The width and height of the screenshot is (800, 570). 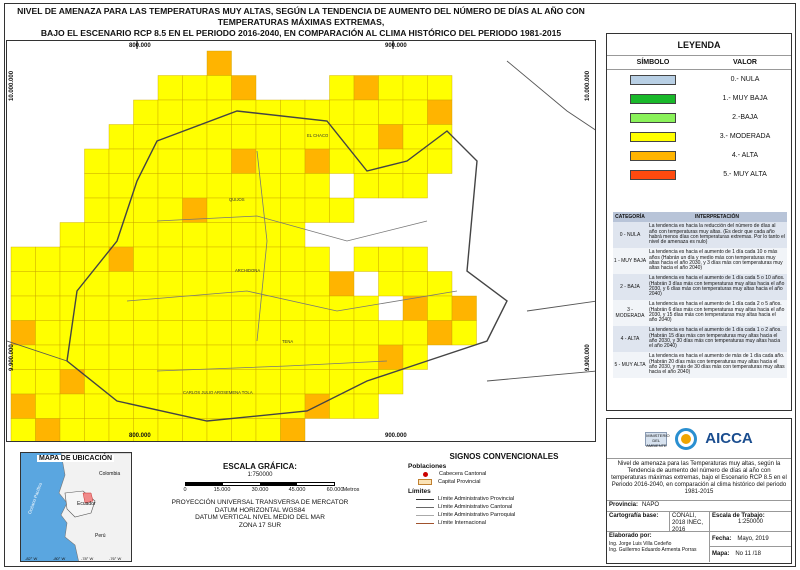 I want to click on cantonal-dot-icon, so click(x=425, y=474).